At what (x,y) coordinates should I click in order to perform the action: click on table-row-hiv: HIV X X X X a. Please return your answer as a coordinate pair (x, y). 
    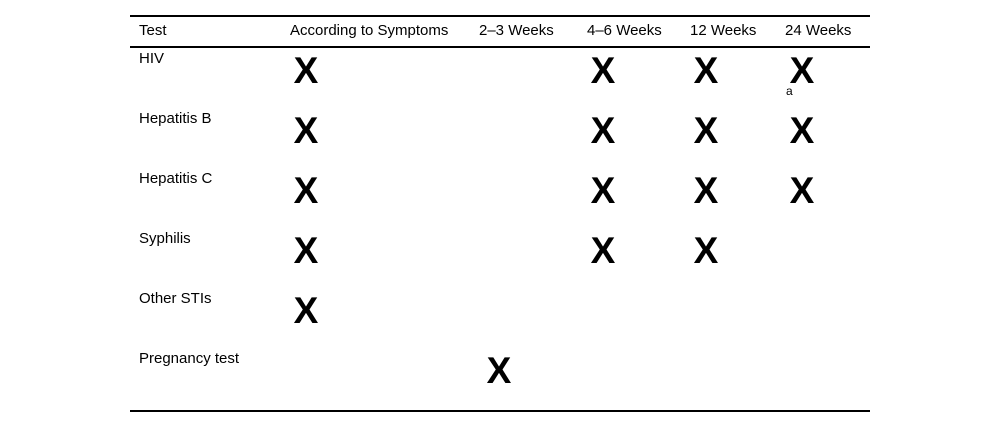
    Looking at the image, I should click on (500, 74).